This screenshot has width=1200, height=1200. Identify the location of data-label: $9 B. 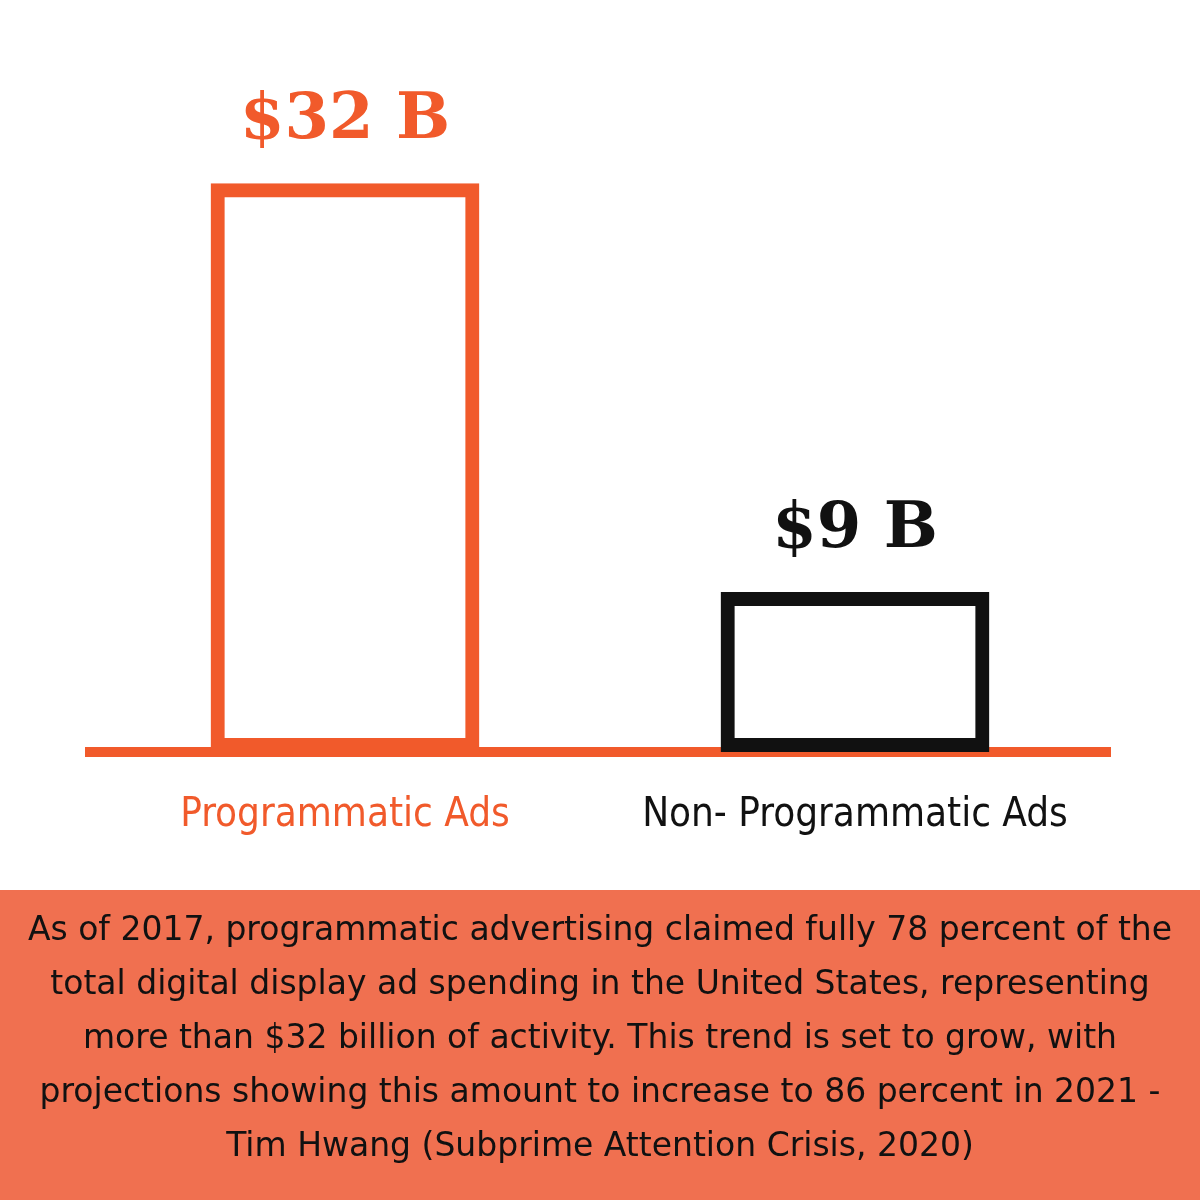
(855, 524).